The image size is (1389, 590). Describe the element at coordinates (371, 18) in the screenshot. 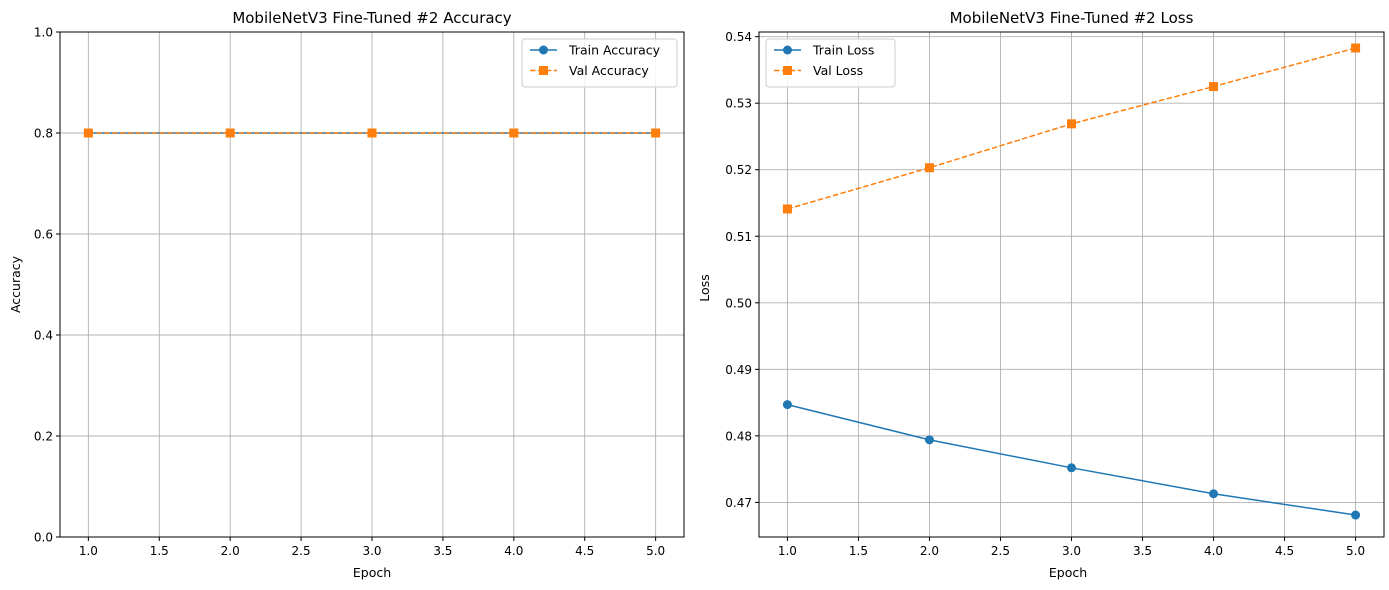

I see `accuracy-chart-title: MobileNetV3 Fine-Tuned #2 Accuracy` at that location.